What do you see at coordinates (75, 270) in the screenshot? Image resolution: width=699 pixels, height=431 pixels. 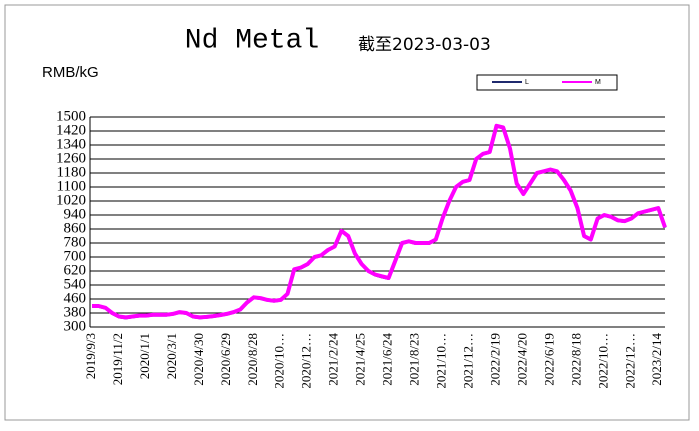 I see `y-tick-label: 620` at bounding box center [75, 270].